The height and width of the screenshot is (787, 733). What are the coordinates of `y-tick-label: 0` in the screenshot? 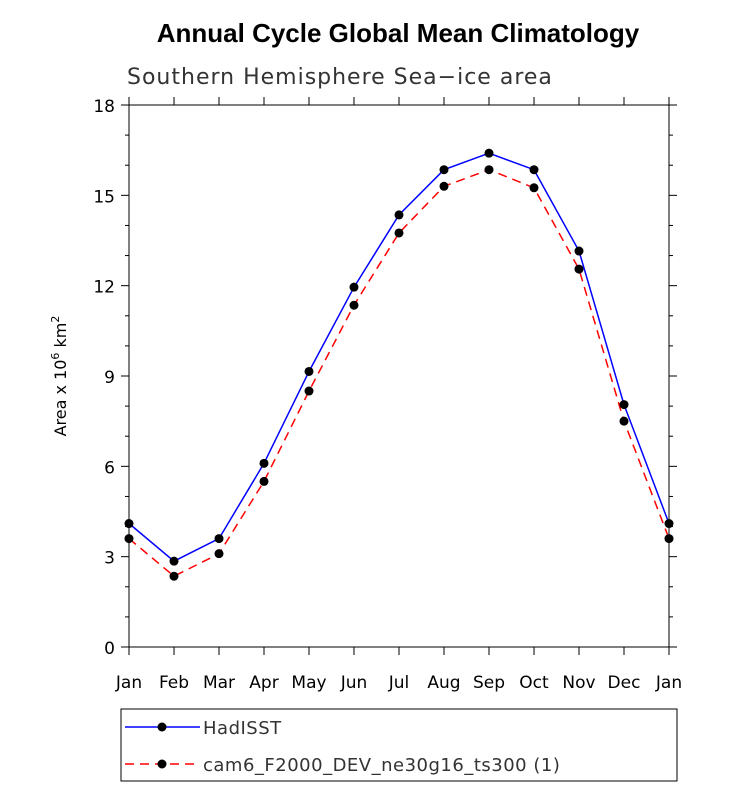 It's located at (109, 649).